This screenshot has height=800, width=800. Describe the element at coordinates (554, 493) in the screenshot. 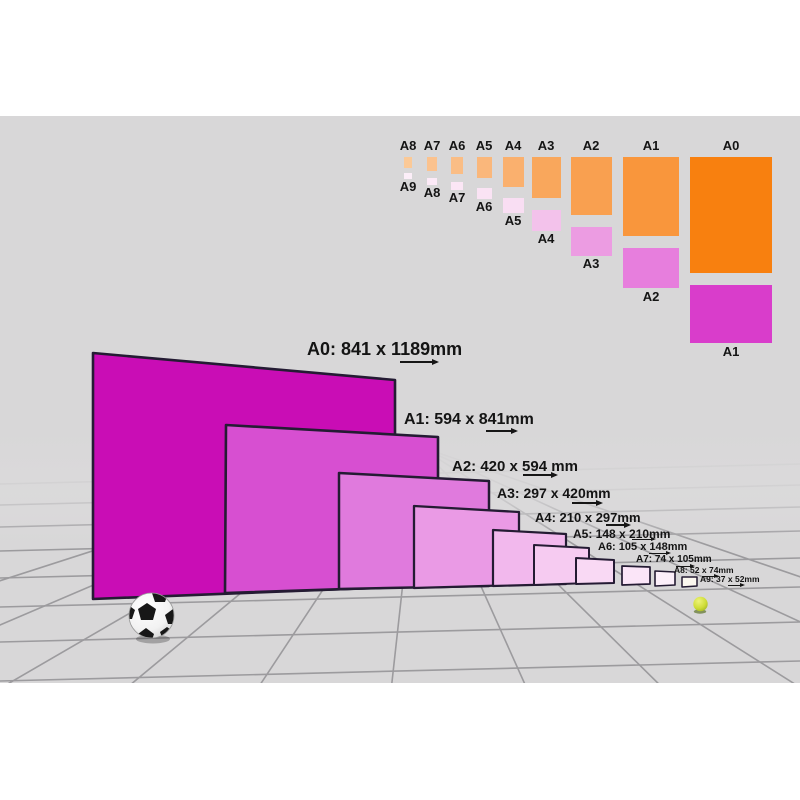

I see `size-label-a3: A3: 297 x 420mm` at that location.